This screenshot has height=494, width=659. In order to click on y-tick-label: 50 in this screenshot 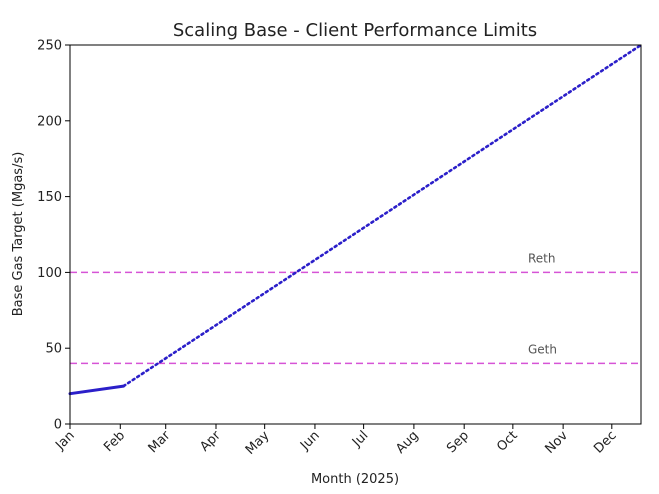, I will do `click(53, 349)`.